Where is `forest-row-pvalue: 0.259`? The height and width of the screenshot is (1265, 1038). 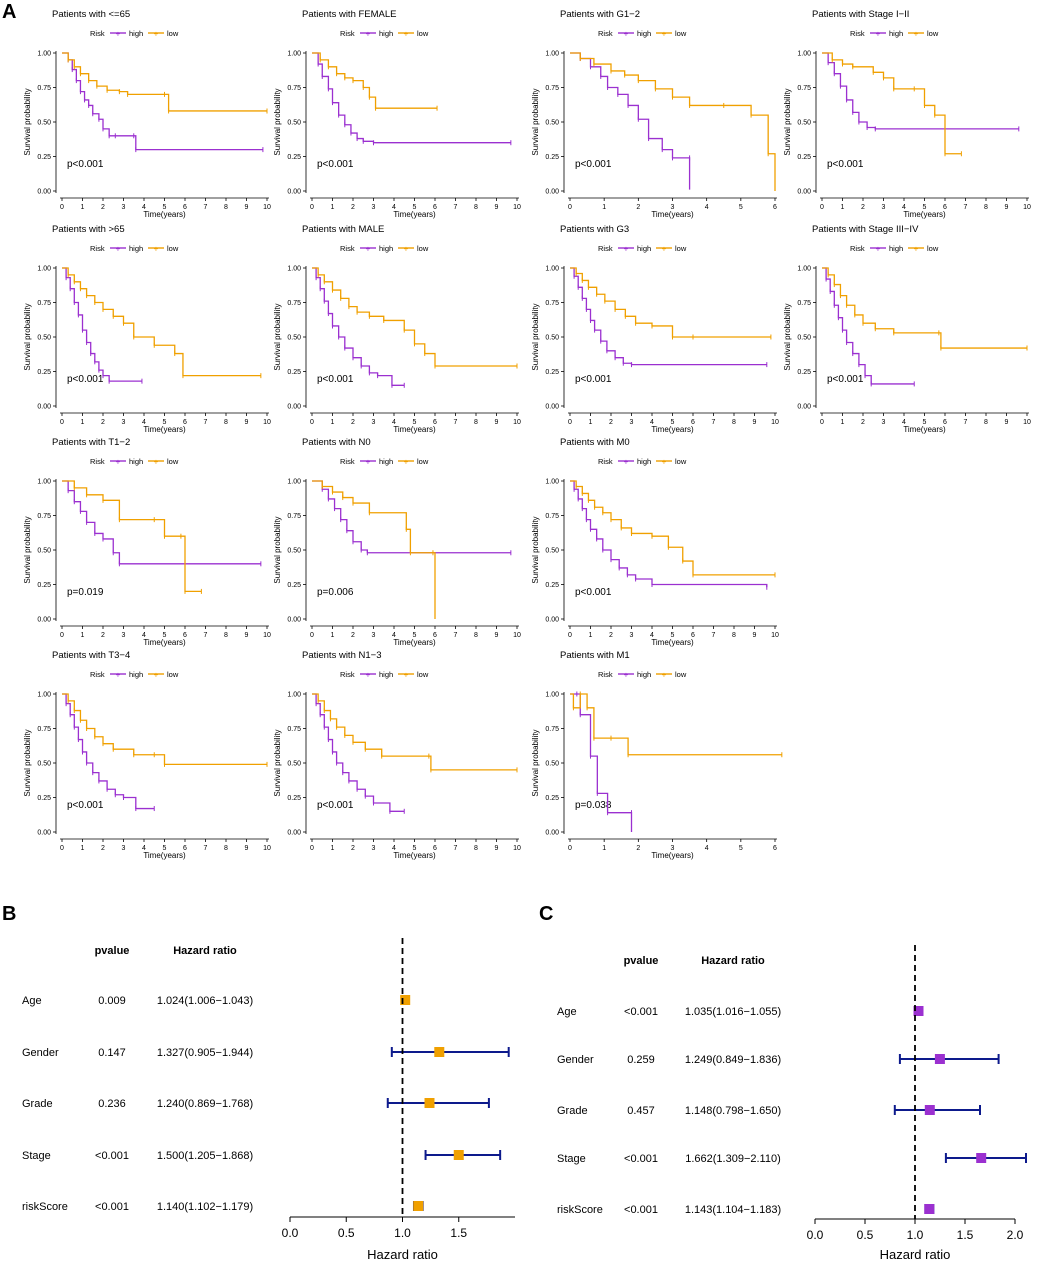 forest-row-pvalue: 0.259 is located at coordinates (641, 1060).